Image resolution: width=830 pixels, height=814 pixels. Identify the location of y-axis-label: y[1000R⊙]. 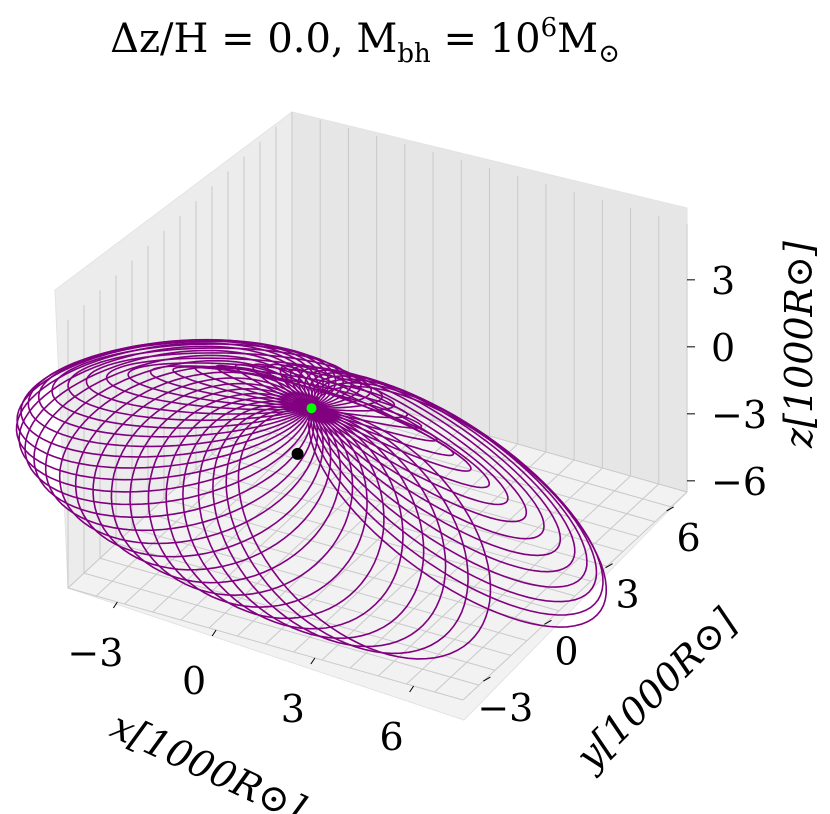
(656, 690).